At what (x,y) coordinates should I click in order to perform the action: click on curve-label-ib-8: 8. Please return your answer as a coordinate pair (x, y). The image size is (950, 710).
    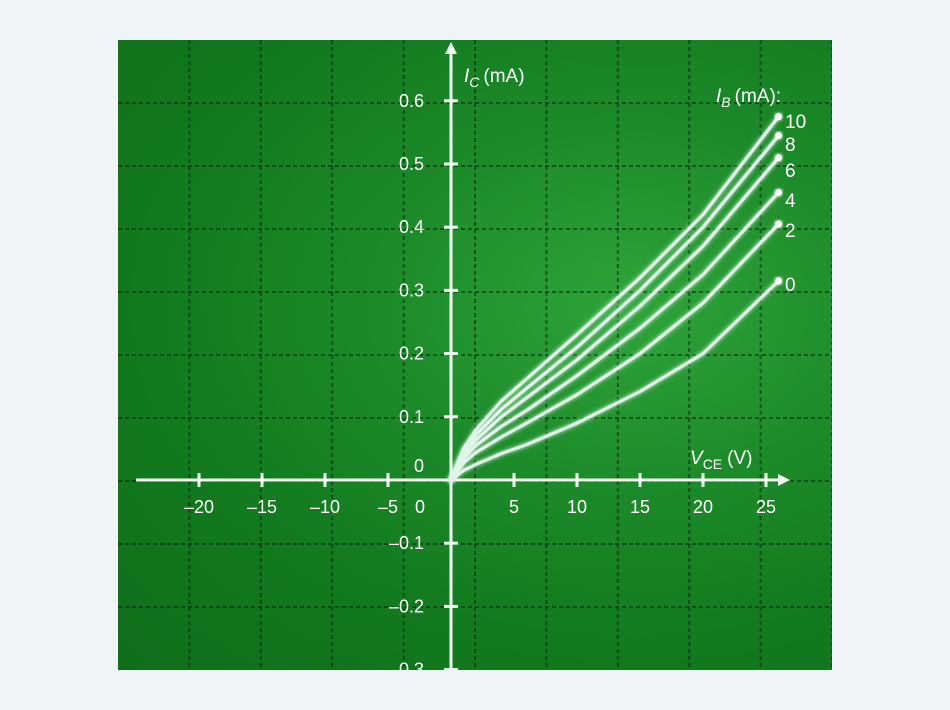
    Looking at the image, I should click on (790, 145).